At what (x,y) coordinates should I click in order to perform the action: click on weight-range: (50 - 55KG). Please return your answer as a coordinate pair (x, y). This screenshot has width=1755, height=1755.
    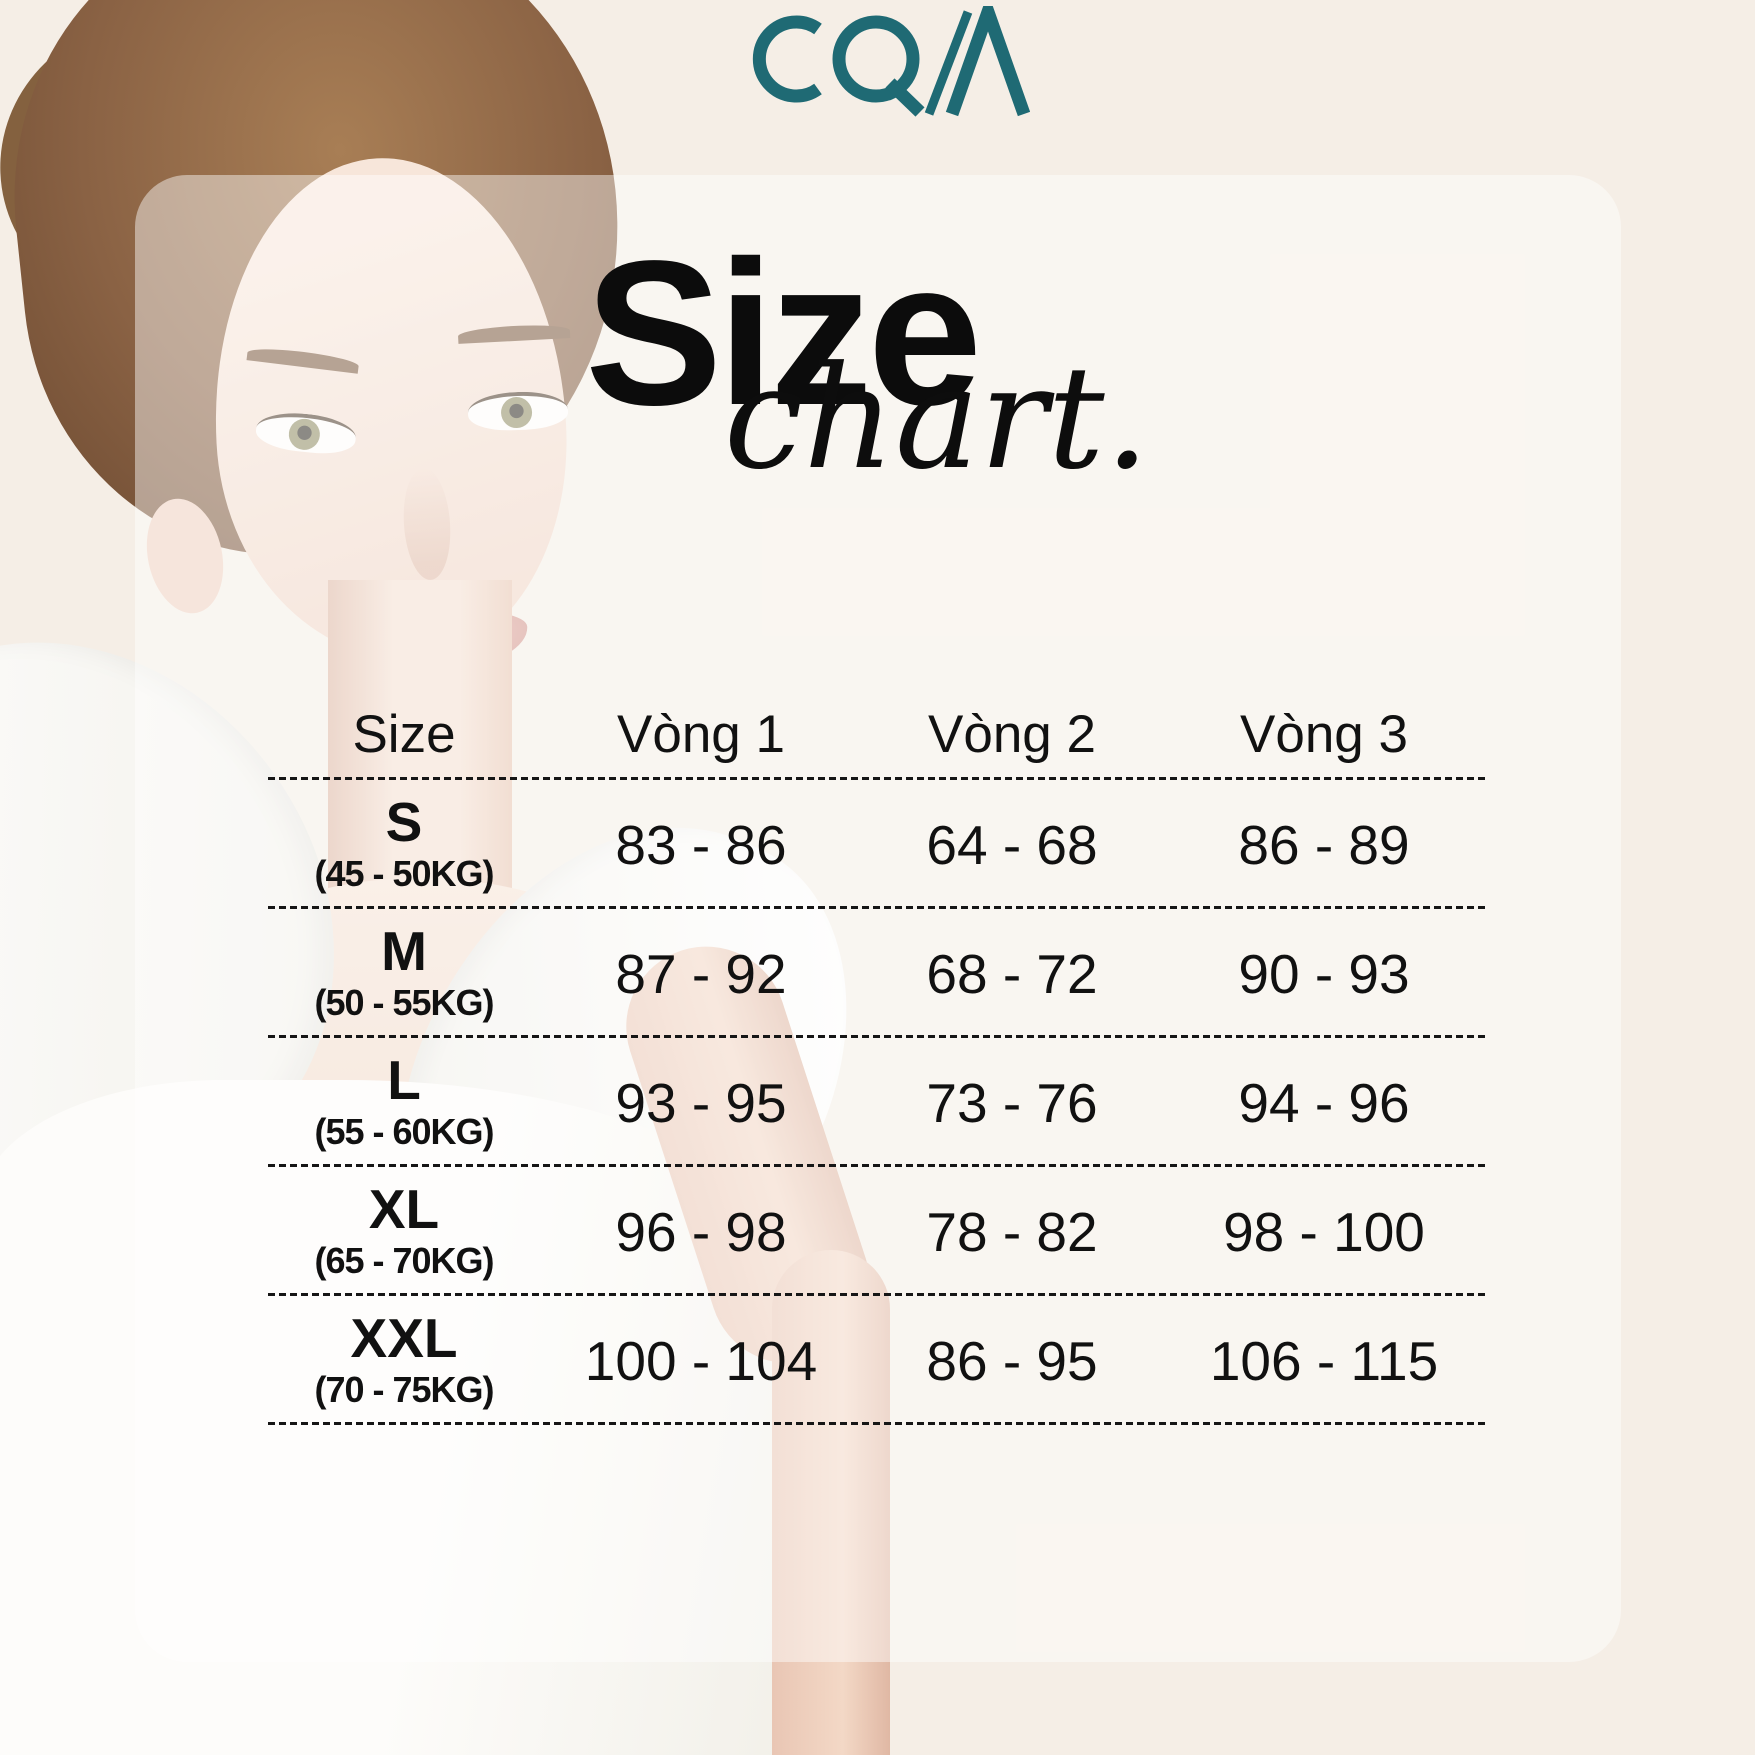
    Looking at the image, I should click on (404, 1003).